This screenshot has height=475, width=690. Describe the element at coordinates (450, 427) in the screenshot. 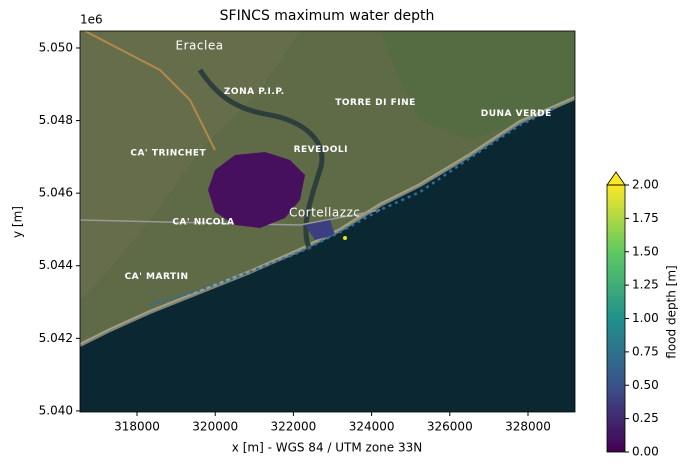

I see `x-tick-label: 326000` at that location.